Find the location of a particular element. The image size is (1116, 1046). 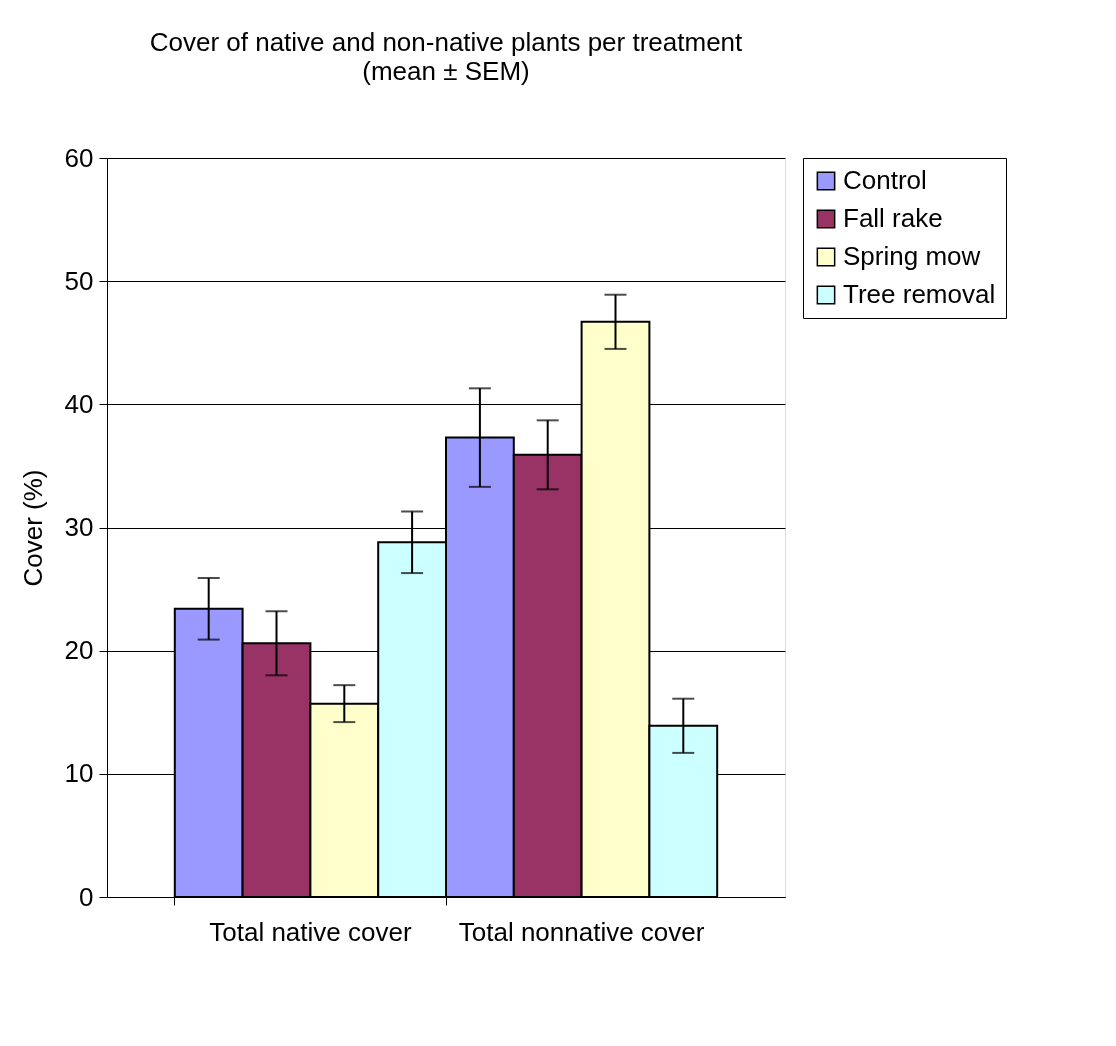

legend-label: Tree removal is located at coordinates (919, 294).